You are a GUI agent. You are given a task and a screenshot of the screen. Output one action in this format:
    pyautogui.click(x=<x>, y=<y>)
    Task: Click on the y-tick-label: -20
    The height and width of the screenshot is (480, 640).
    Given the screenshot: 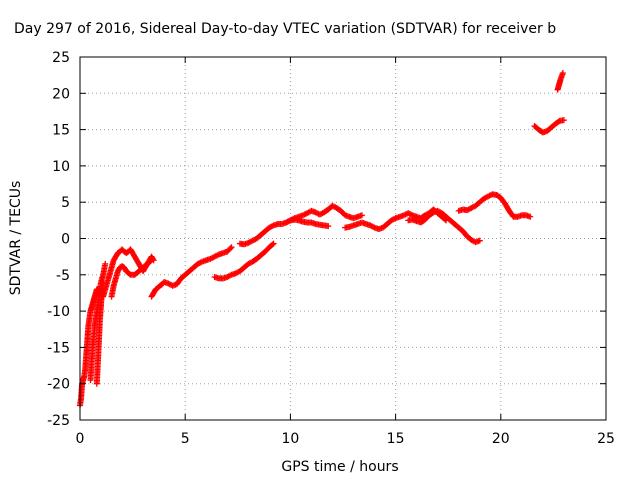 What is the action you would take?
    pyautogui.click(x=58, y=385)
    